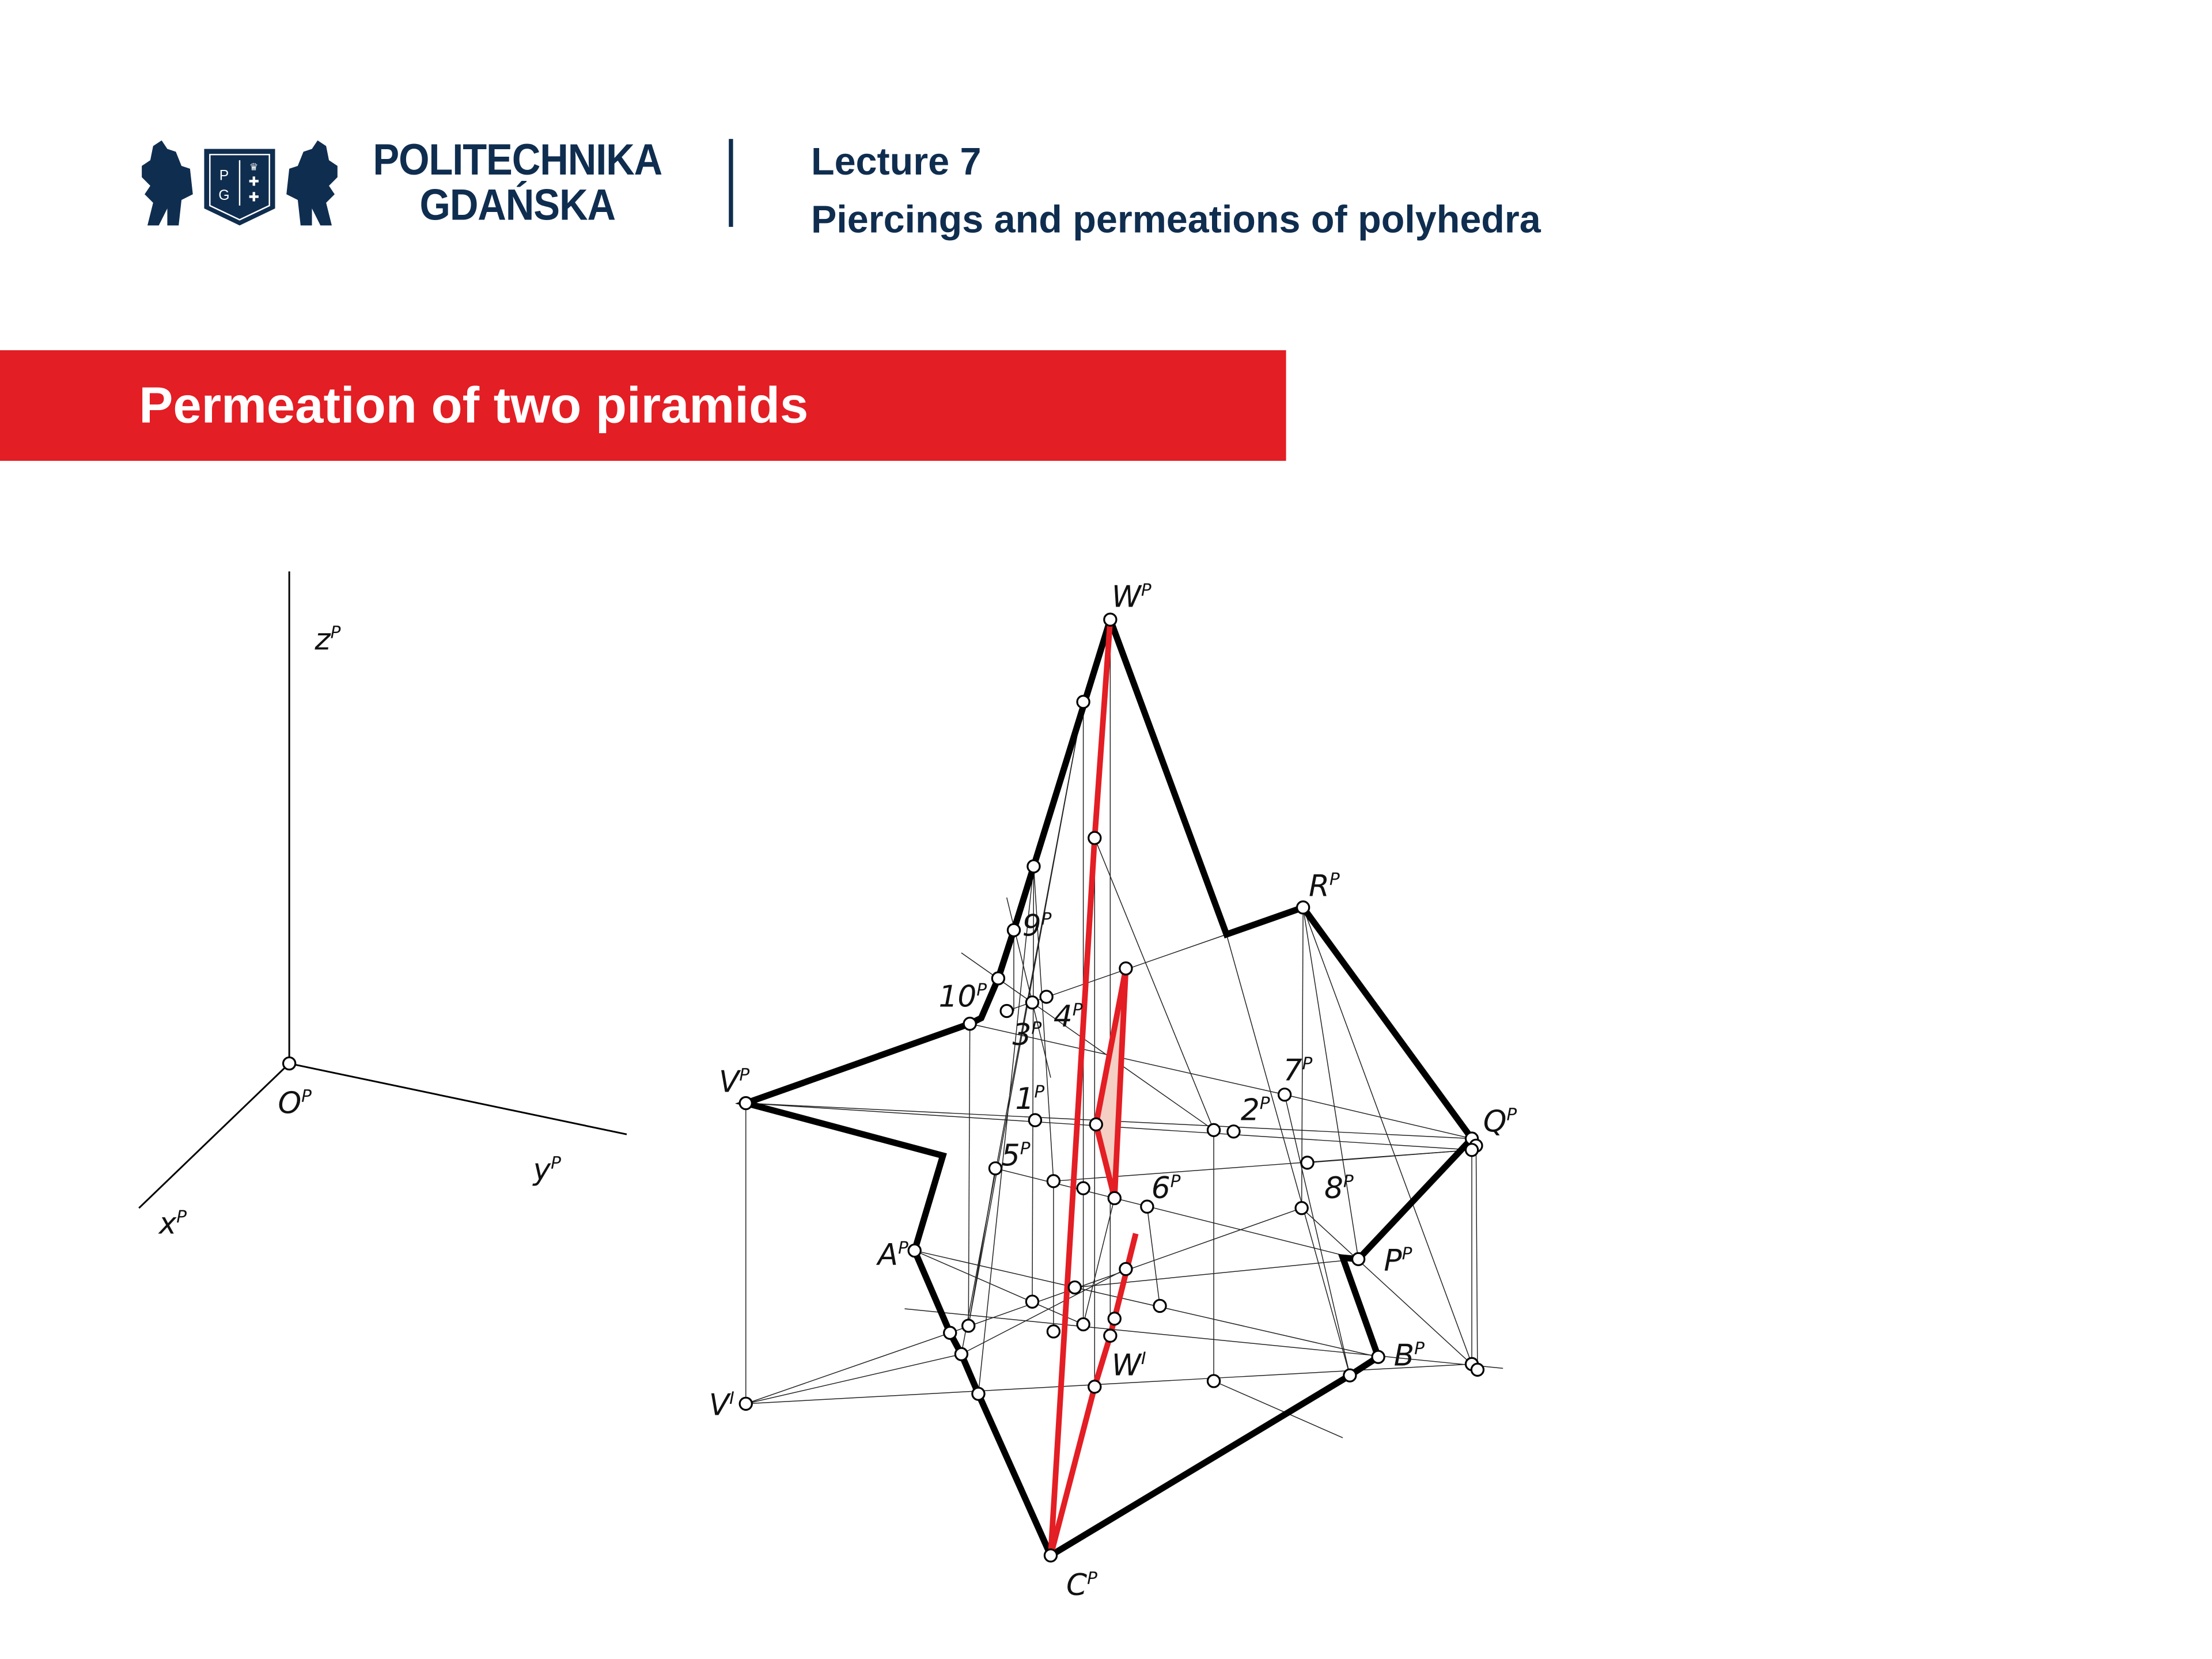  Describe the element at coordinates (1076, 1585) in the screenshot. I see `label-base: C` at that location.